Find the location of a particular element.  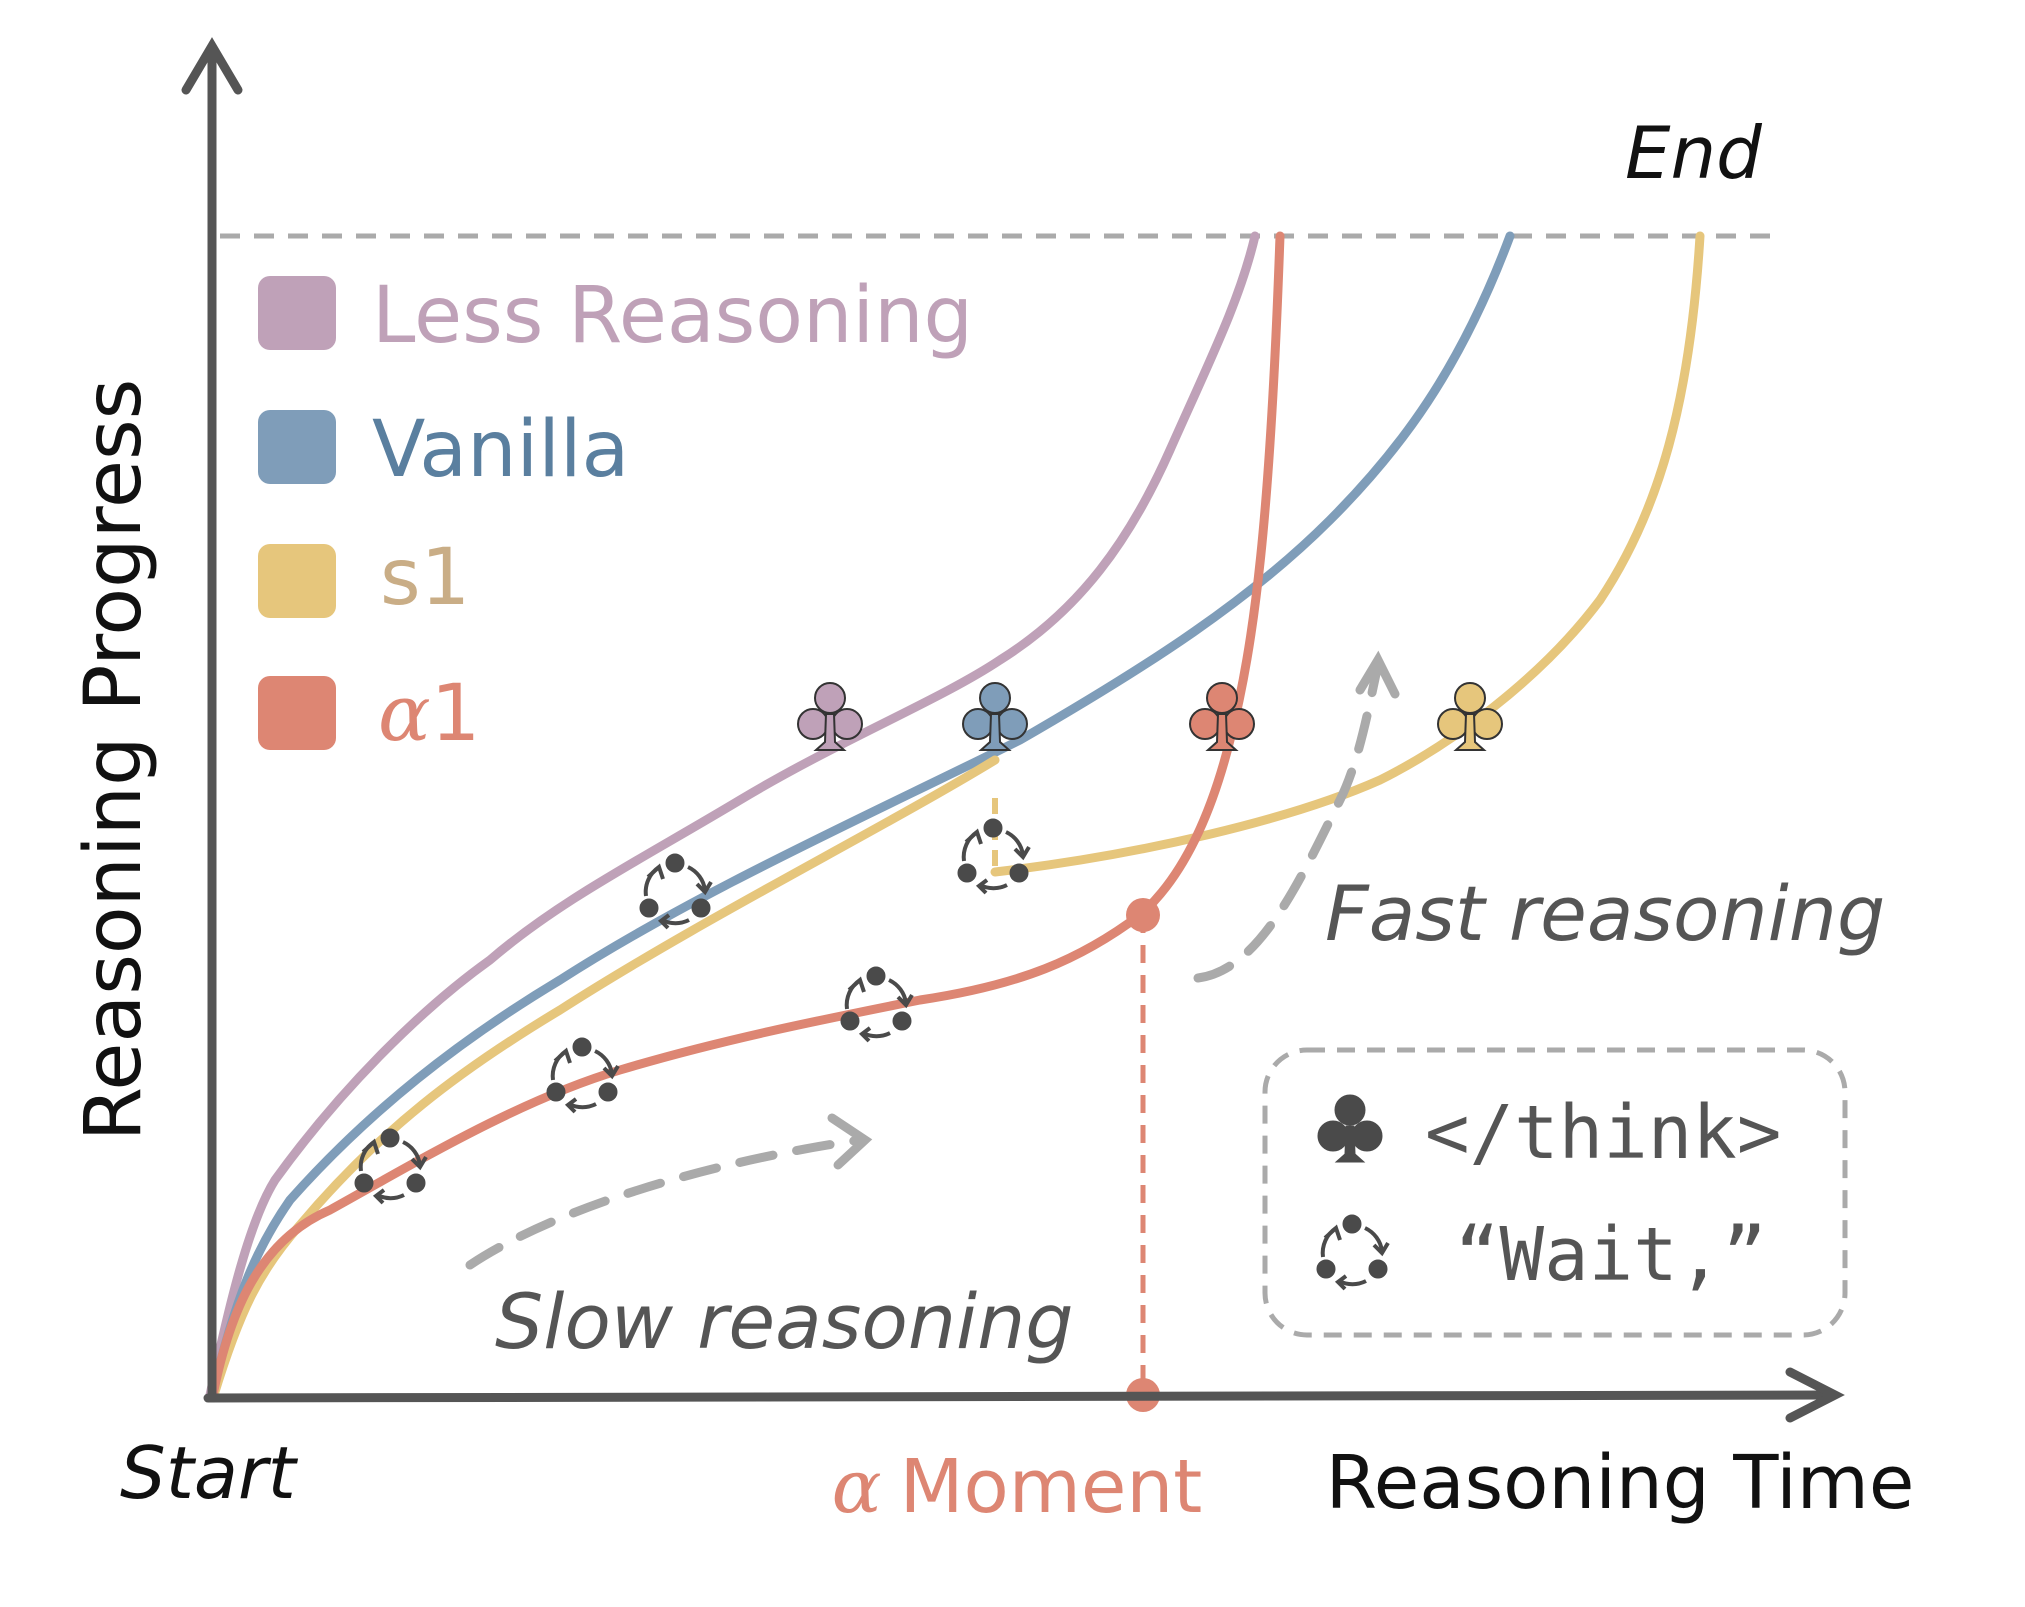

legend-label-alpha1: α1 is located at coordinates (429, 714).